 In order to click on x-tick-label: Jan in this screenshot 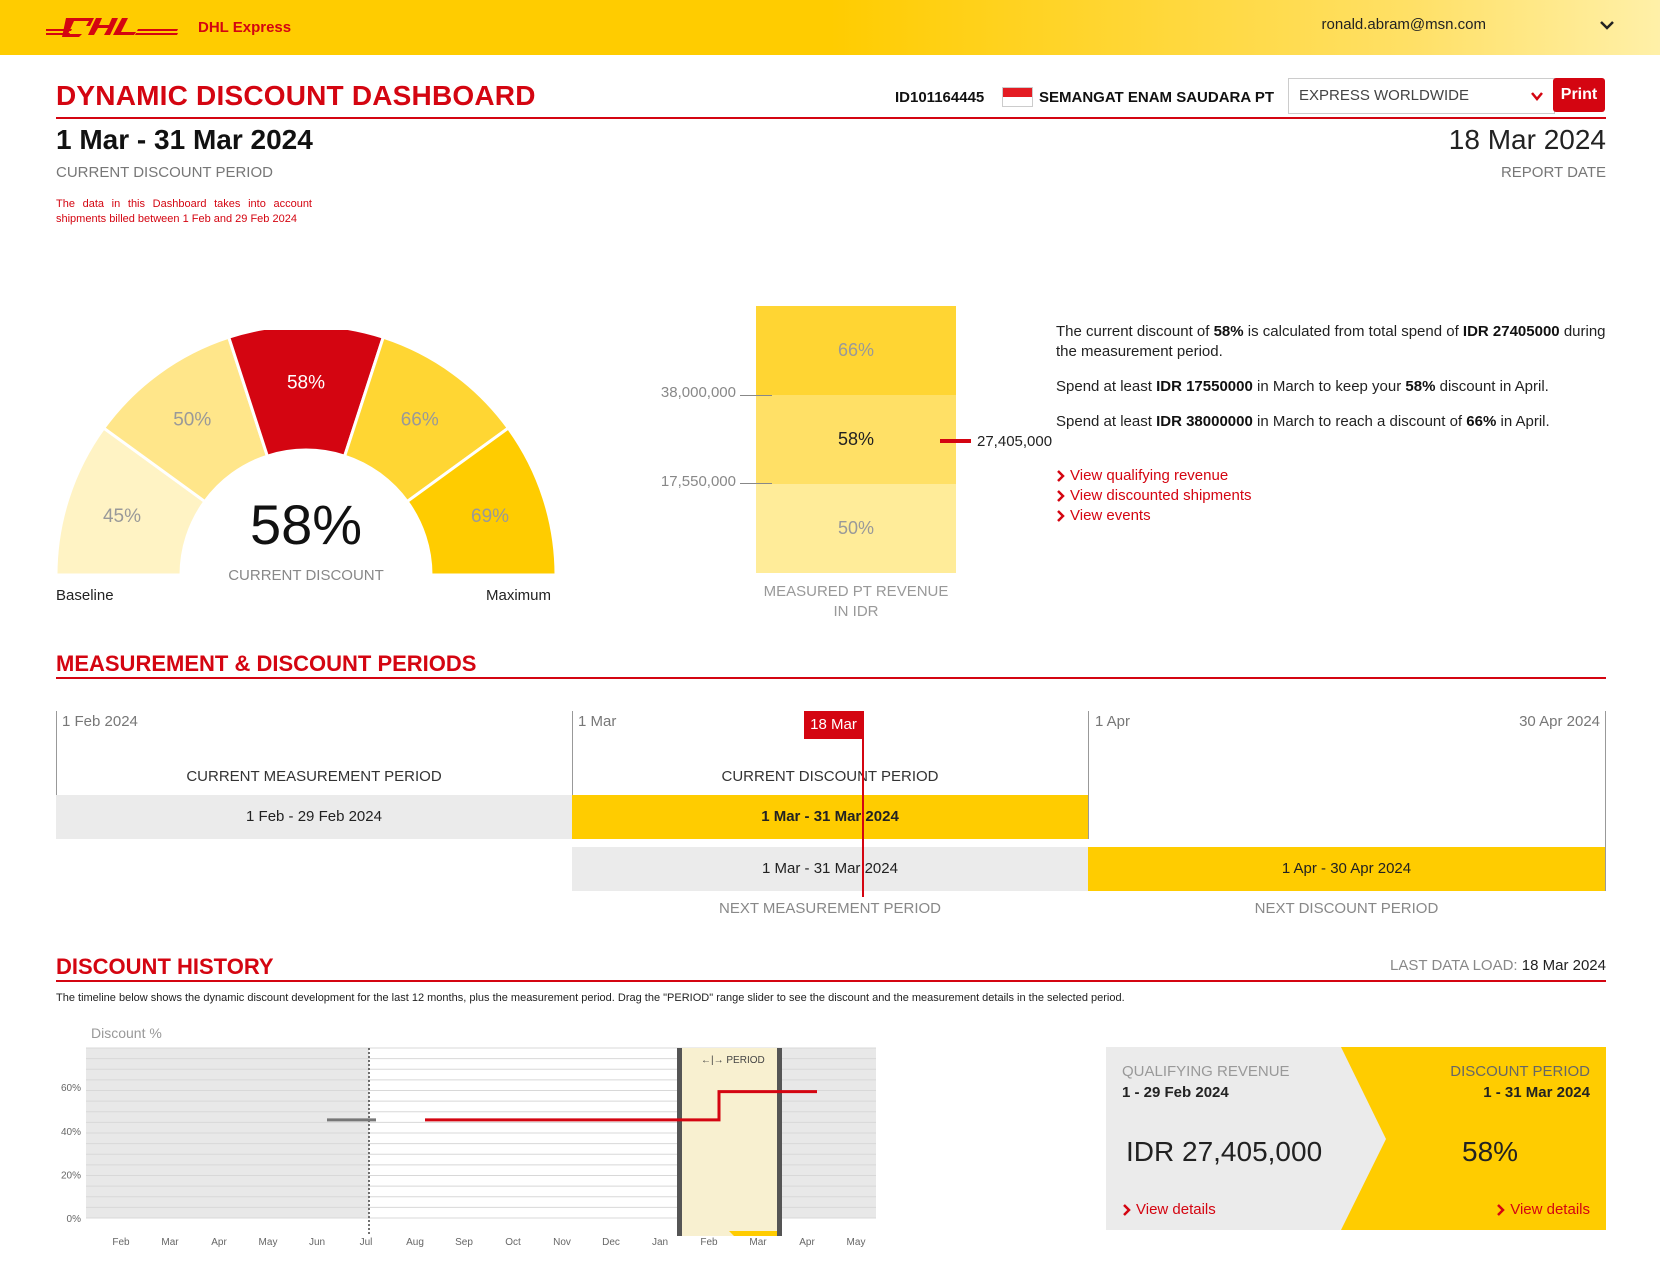, I will do `click(660, 1242)`.